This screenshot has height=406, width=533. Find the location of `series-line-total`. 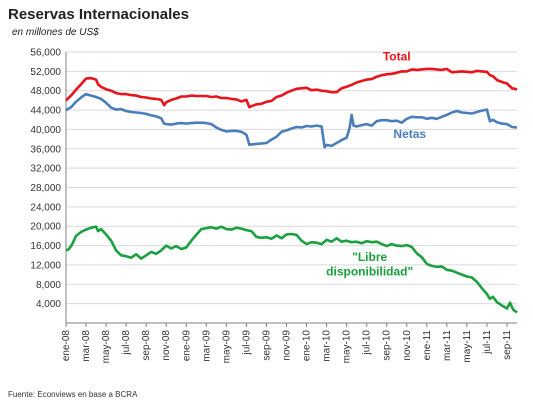

series-line-total is located at coordinates (291, 88).